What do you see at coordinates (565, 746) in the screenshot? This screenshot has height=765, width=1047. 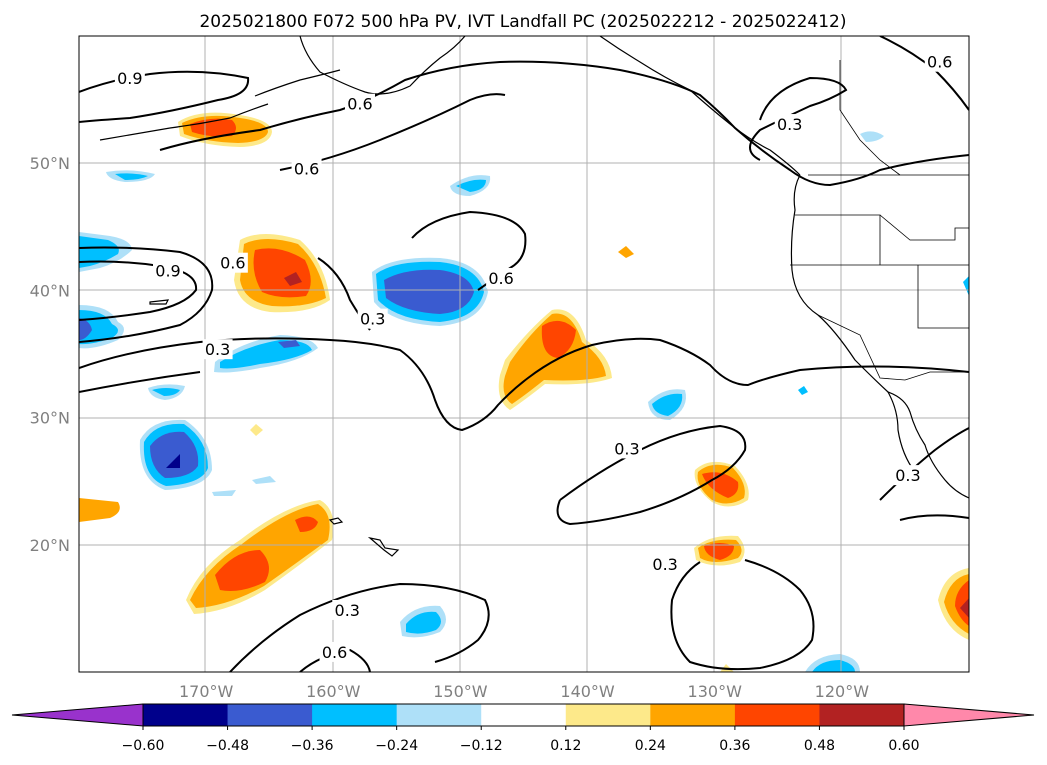 I see `colorbar-tick-label: 0.12` at bounding box center [565, 746].